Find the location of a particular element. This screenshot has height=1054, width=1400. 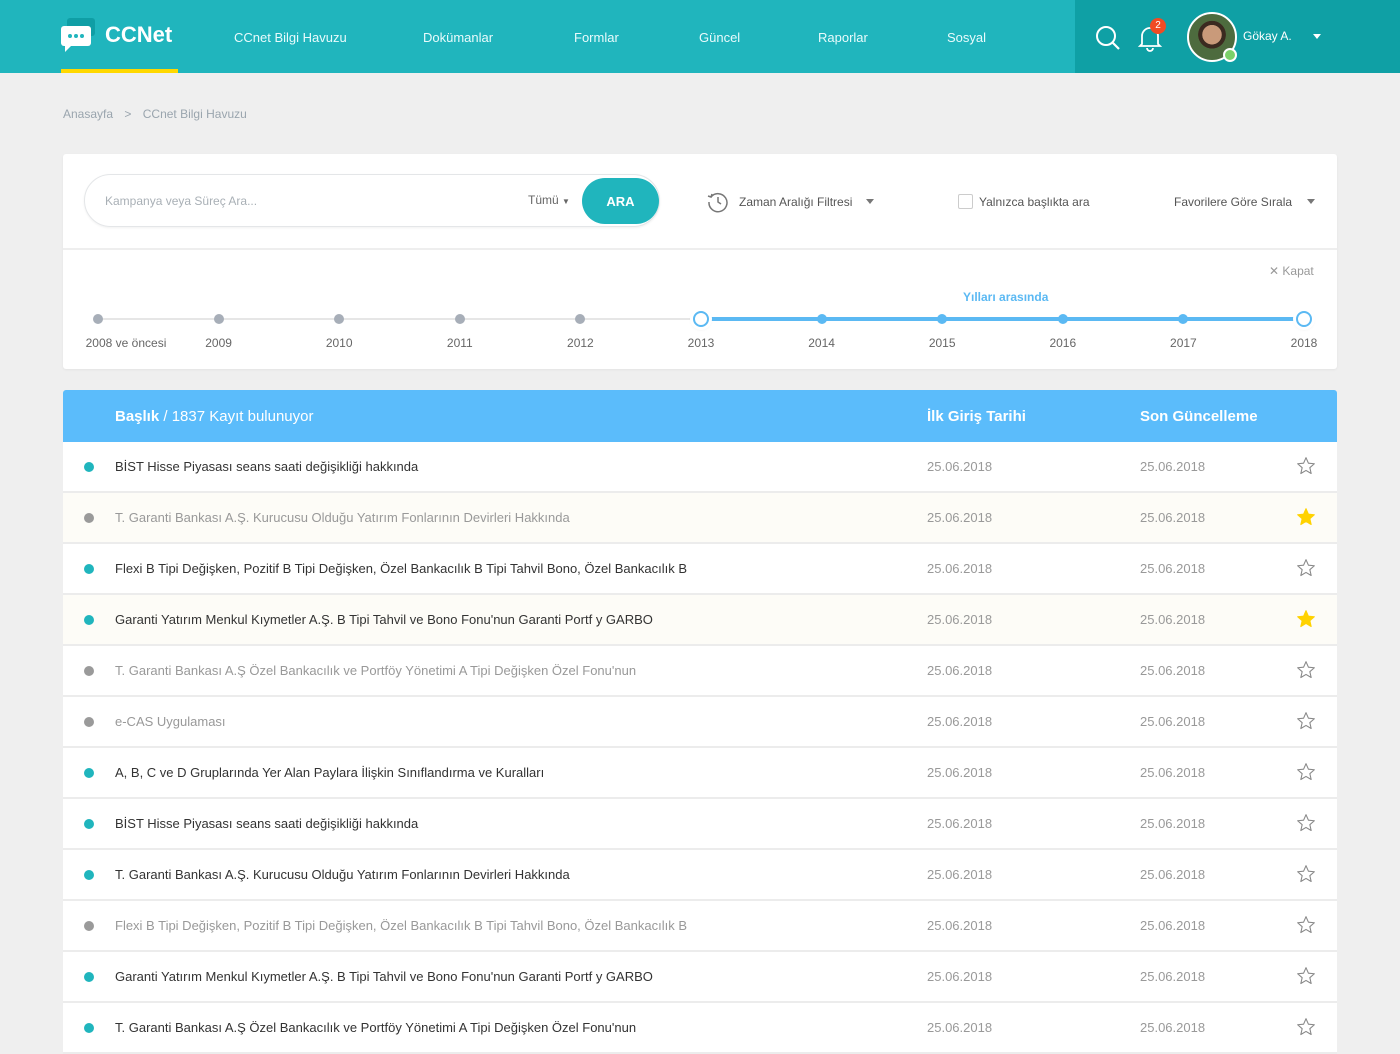

nav-bilgi-havuzu: CCnet Bilgi Havuzu is located at coordinates (290, 37).